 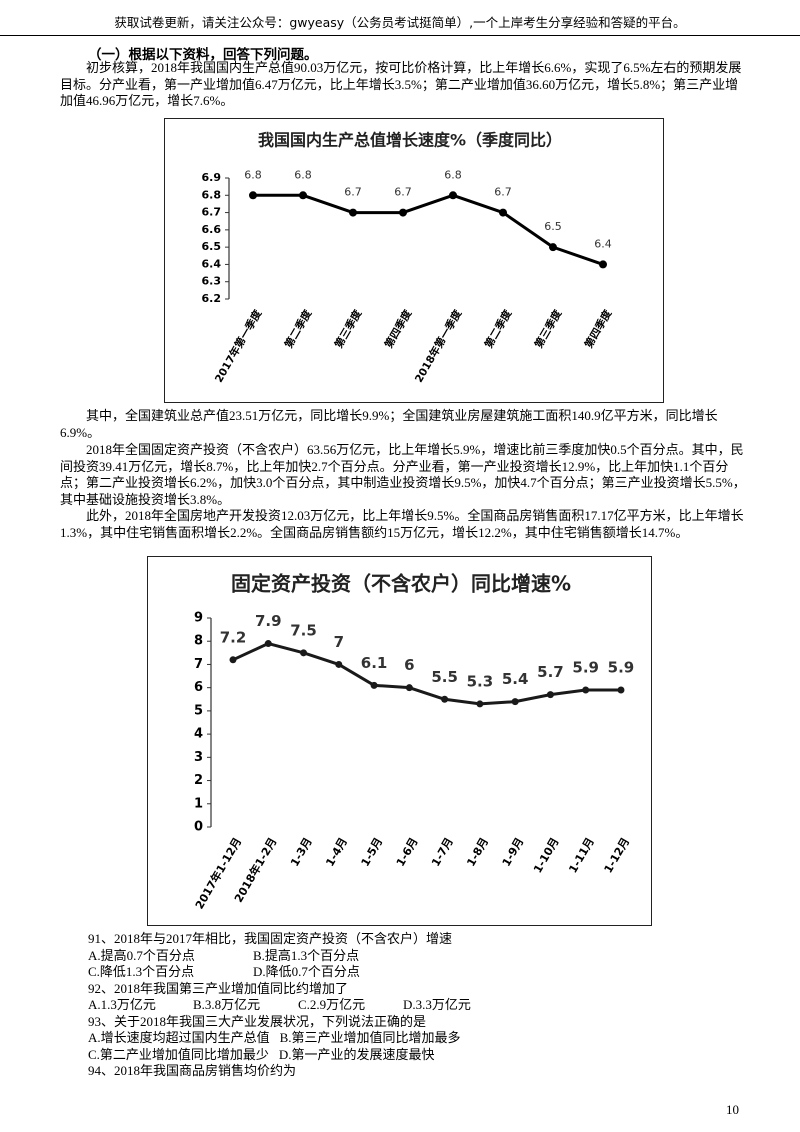 I want to click on y-tick-label: 6.2, so click(x=212, y=298).